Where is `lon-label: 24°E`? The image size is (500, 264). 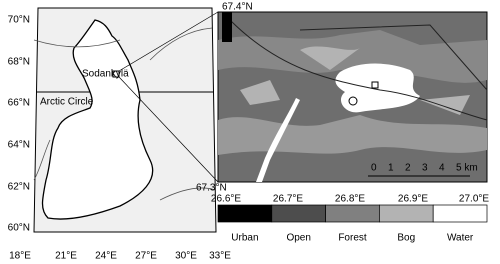
lon-label: 24°E is located at coordinates (106, 256).